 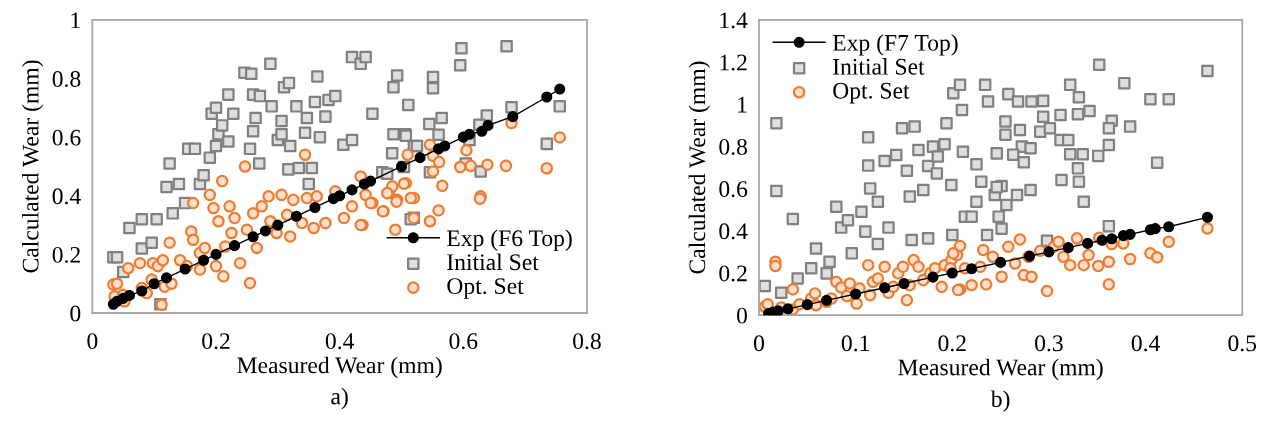 I want to click on x-tick-label: 0.3, so click(x=1049, y=343).